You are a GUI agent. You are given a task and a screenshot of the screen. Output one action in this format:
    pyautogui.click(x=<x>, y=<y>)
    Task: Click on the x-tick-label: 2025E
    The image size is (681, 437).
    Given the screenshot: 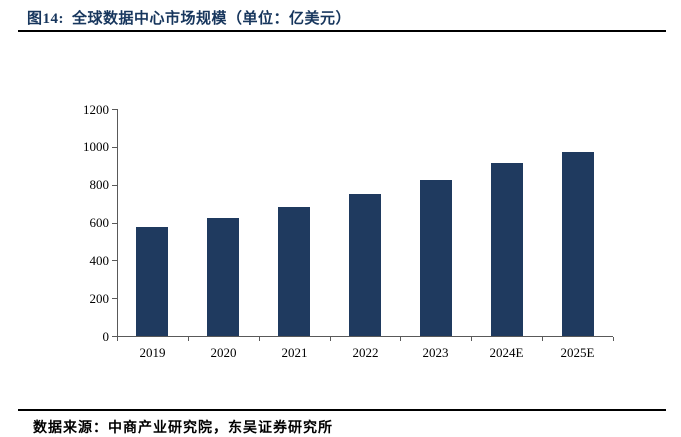 What is the action you would take?
    pyautogui.click(x=577, y=352)
    